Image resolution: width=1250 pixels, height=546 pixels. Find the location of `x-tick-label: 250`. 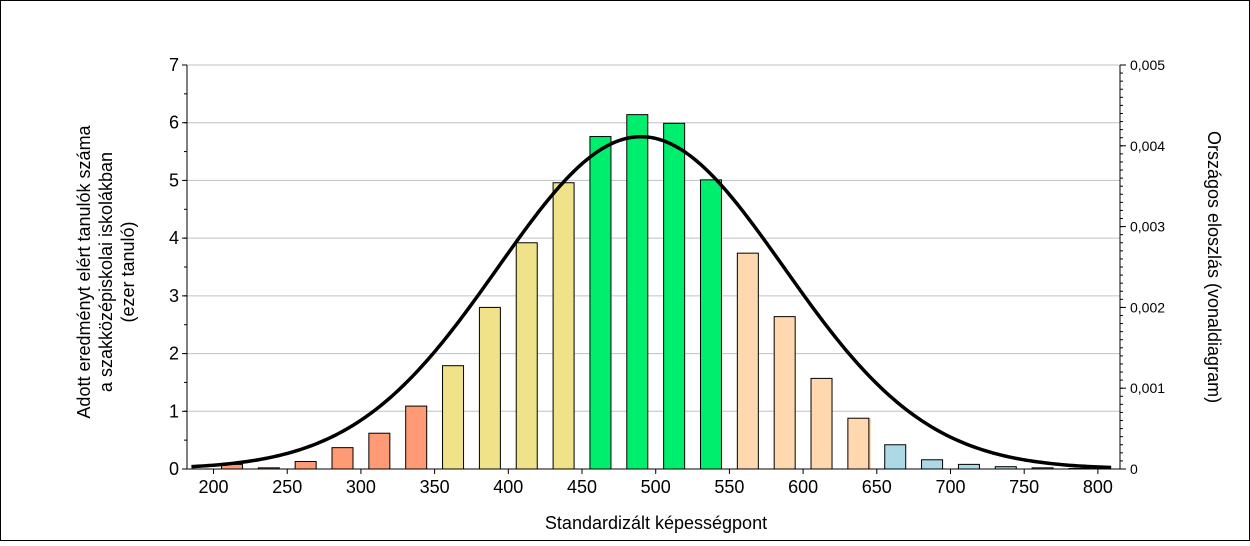

x-tick-label: 250 is located at coordinates (287, 487).